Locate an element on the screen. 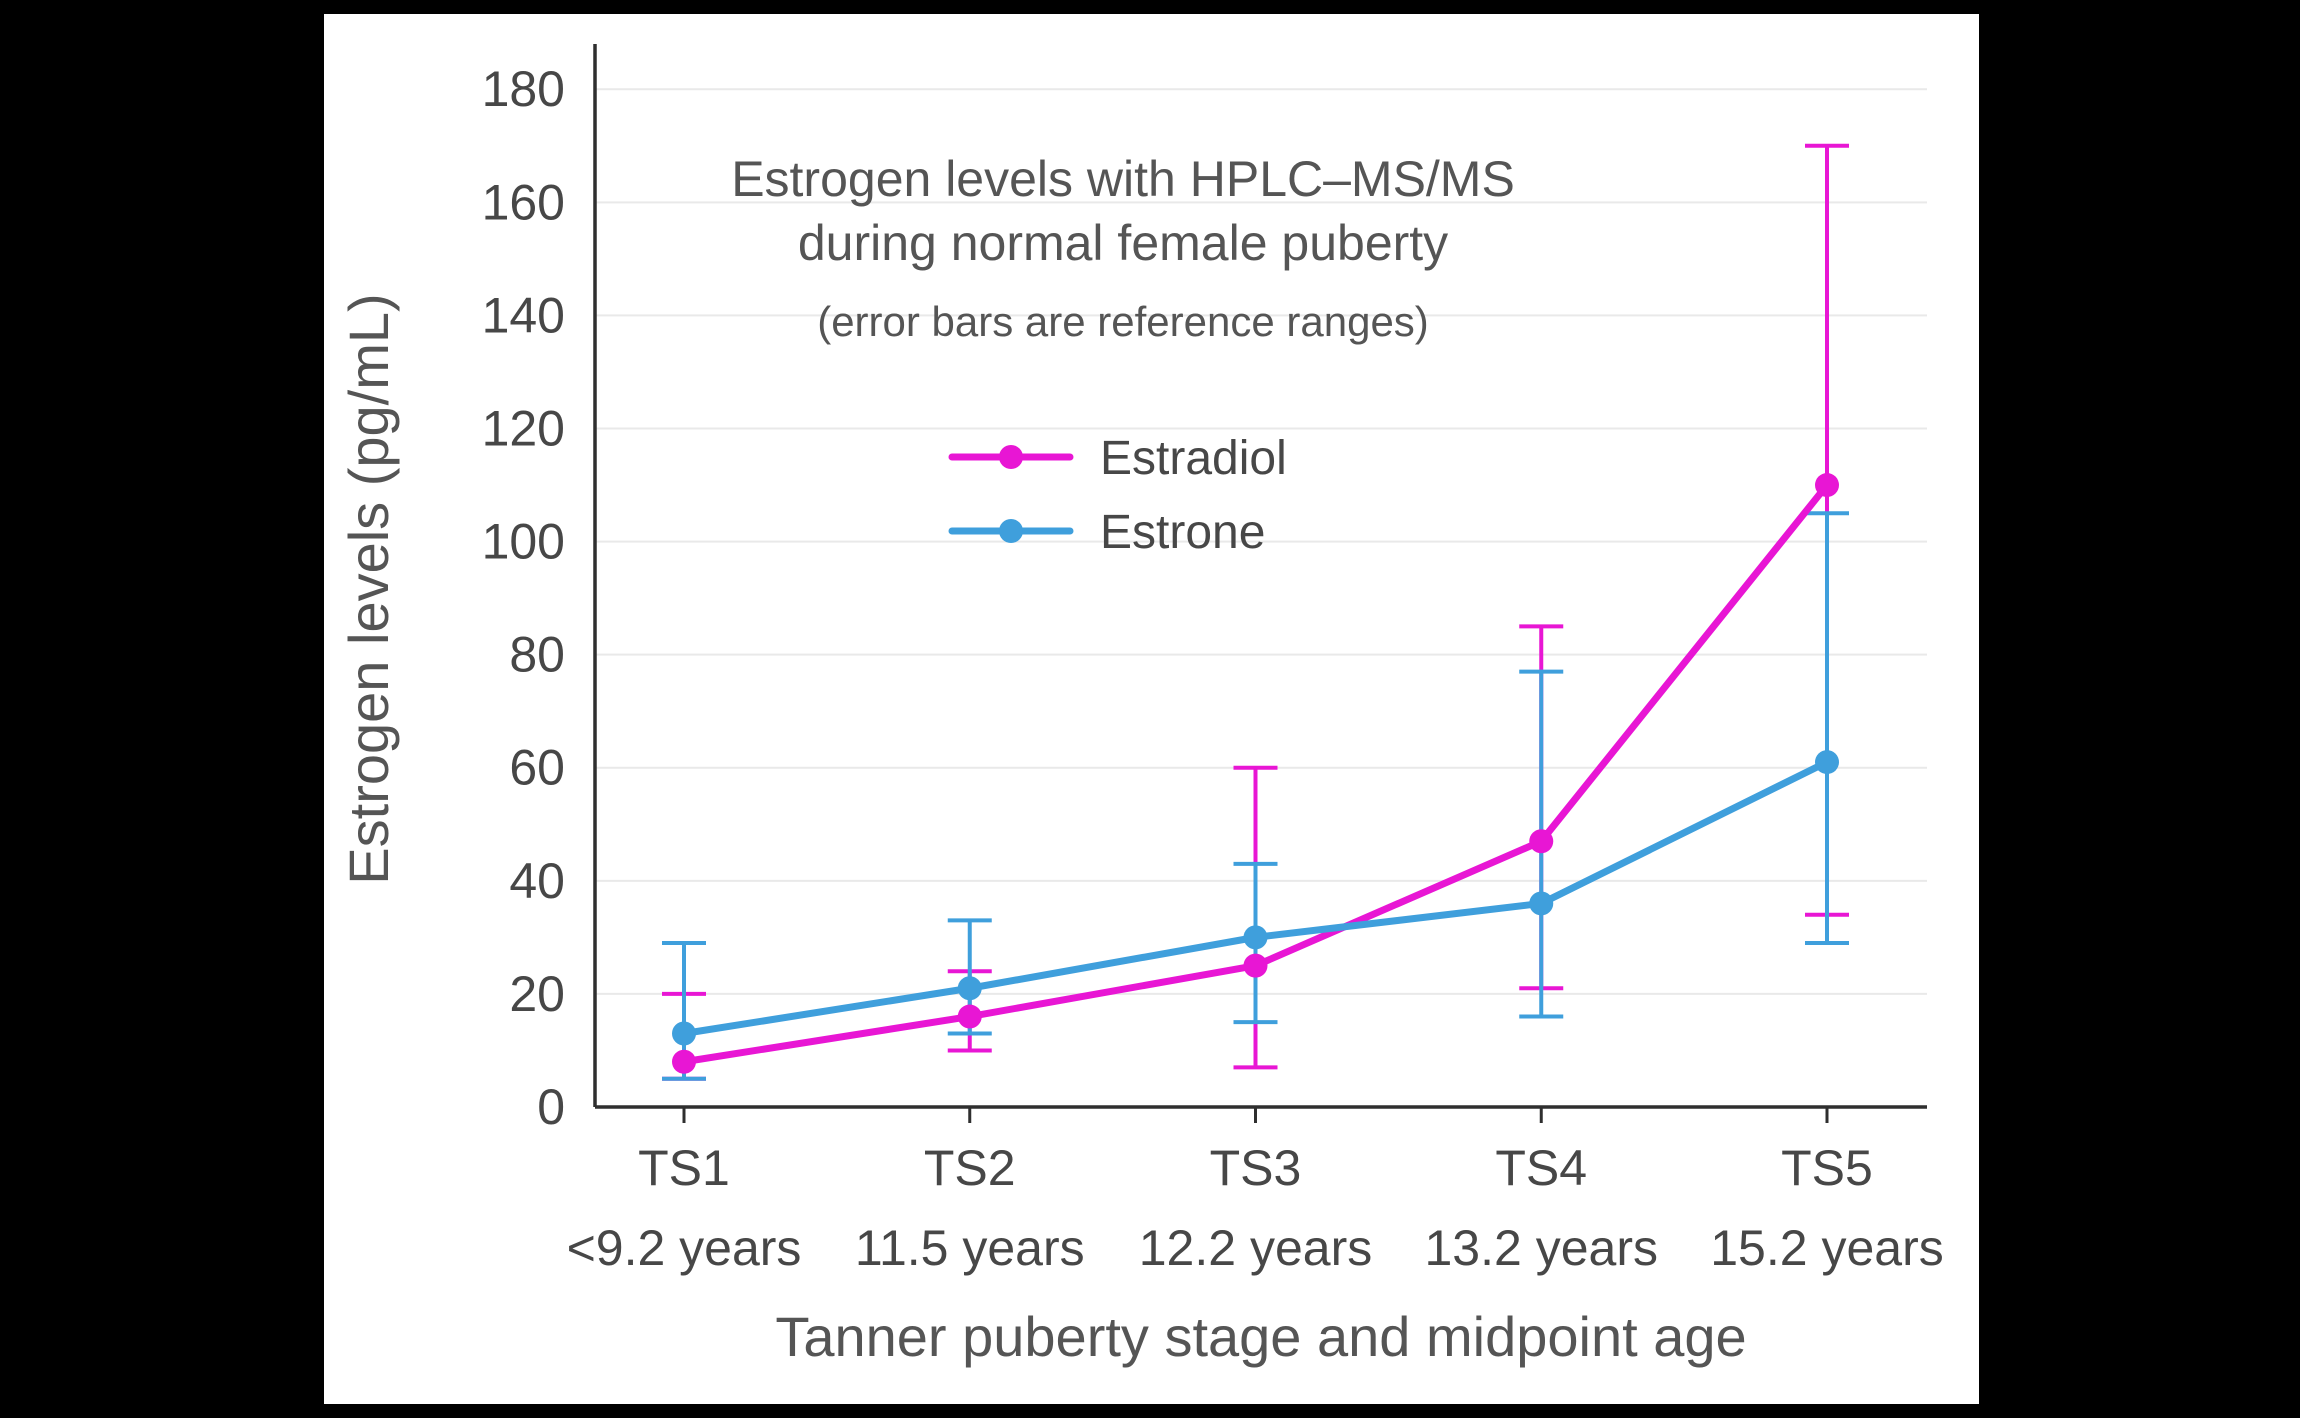 This screenshot has height=1418, width=2300. x-tick-label: TS4 is located at coordinates (1541, 1168).